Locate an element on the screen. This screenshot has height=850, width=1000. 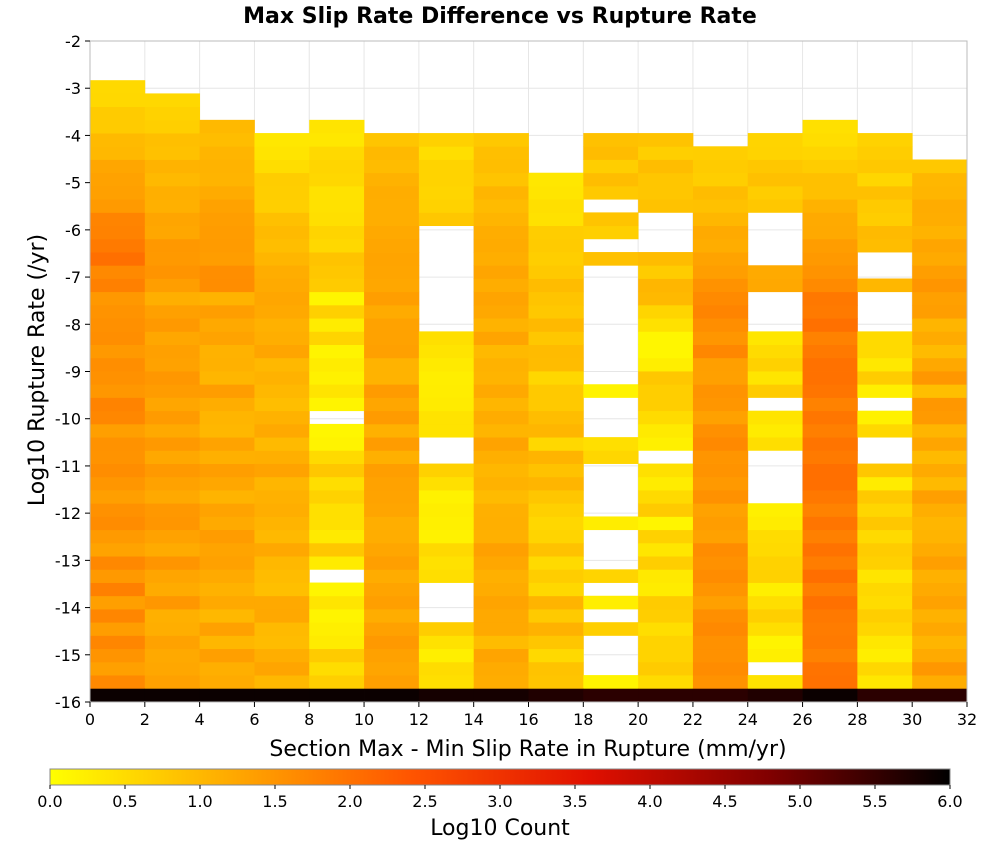
colorbar-label: Log10 Count is located at coordinates (500, 828).